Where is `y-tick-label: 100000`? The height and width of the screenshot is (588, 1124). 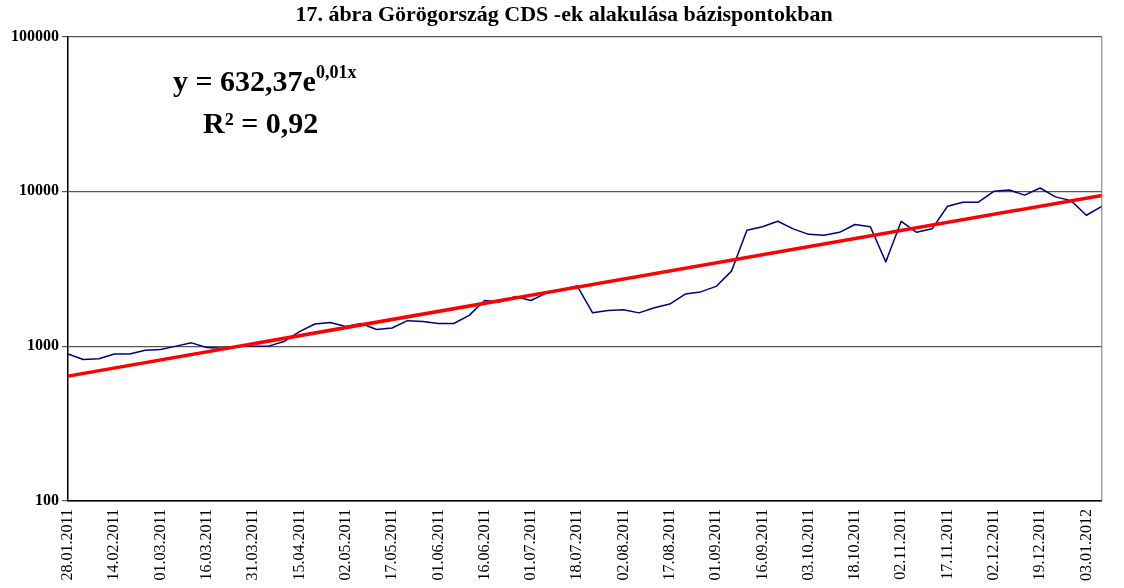
y-tick-label: 100000 is located at coordinates (35, 35).